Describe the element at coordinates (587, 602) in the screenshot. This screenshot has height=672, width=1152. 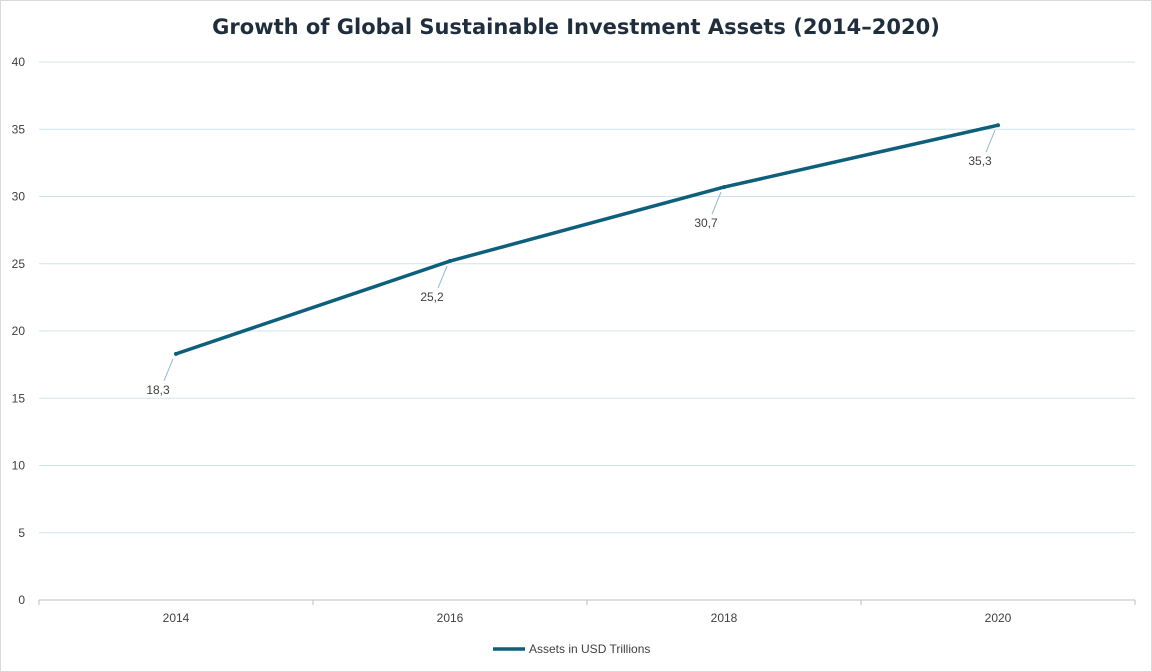
I see `x-axis` at that location.